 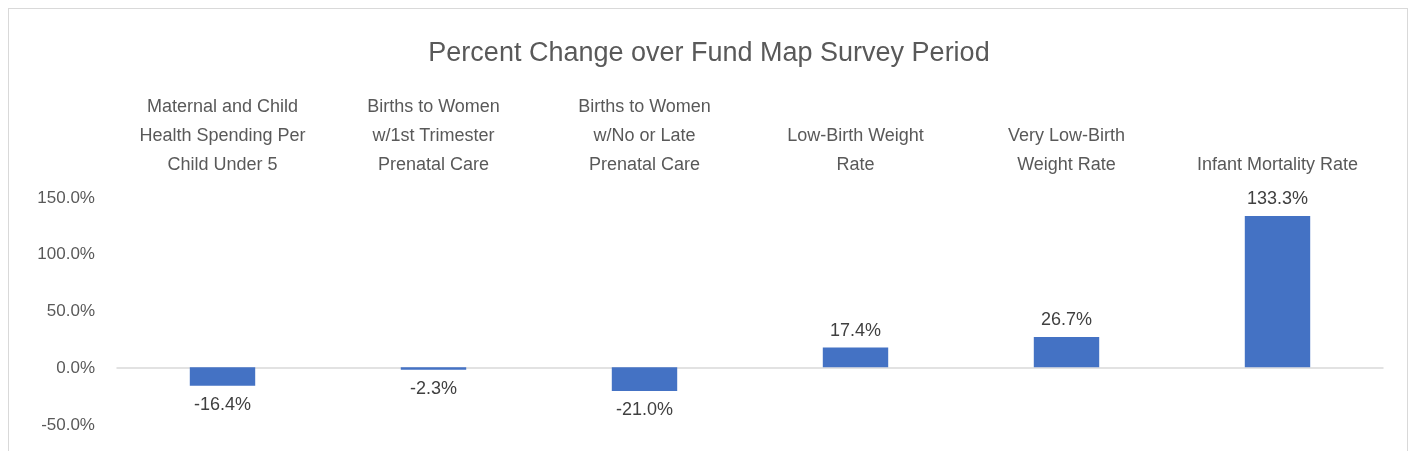 I want to click on x-tick-label: Very Low-Birth Weight Rate, so click(x=1066, y=149).